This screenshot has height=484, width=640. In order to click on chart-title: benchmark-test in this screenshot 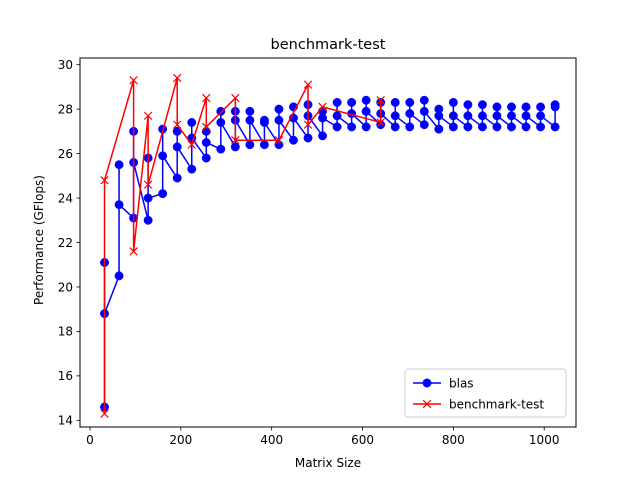, I will do `click(328, 45)`.